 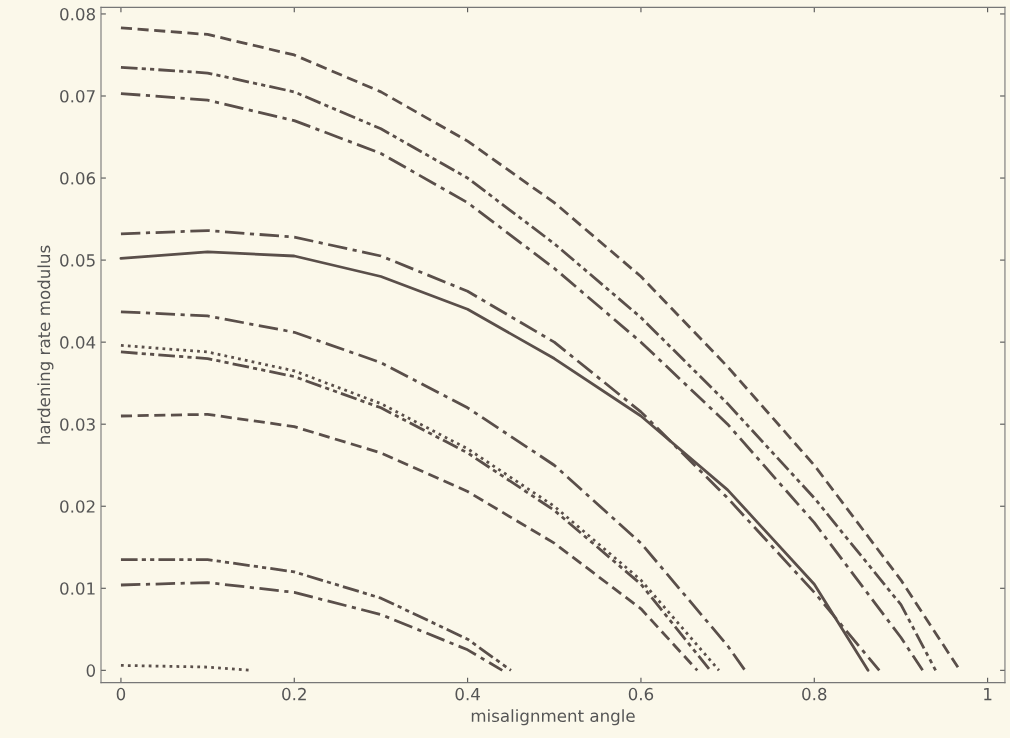 I want to click on y-tick-label: 0.02, so click(x=77, y=506).